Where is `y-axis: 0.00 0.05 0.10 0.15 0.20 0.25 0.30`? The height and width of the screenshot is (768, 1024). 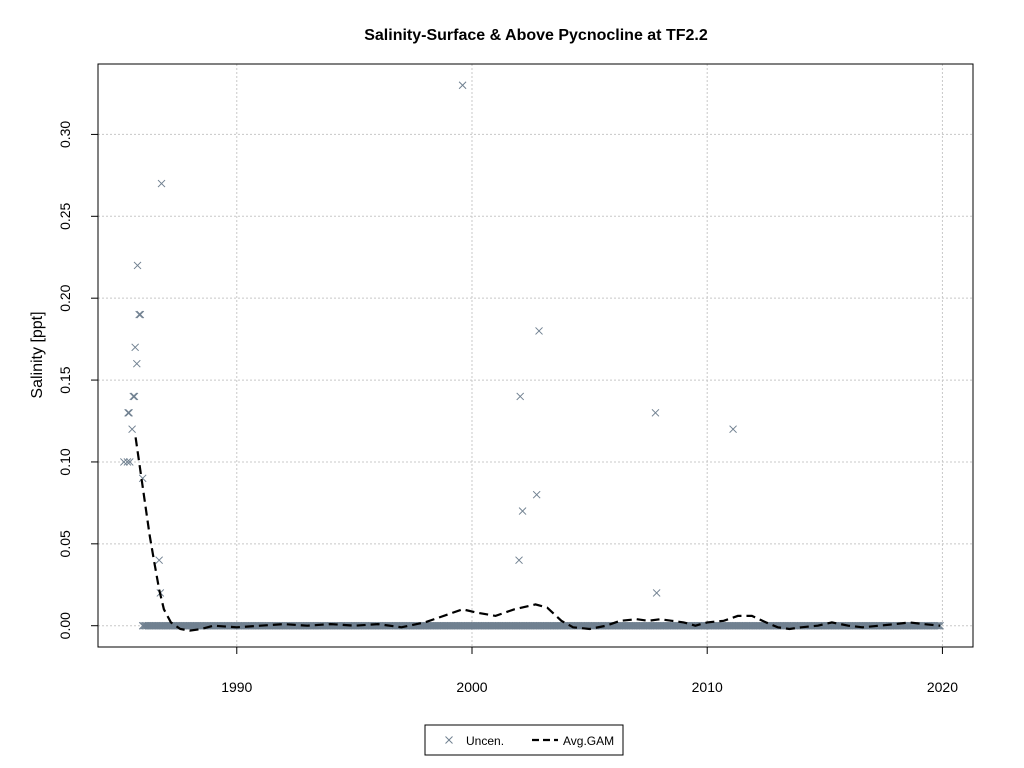
y-axis: 0.00 0.05 0.10 0.15 0.20 0.25 0.30 is located at coordinates (78, 380).